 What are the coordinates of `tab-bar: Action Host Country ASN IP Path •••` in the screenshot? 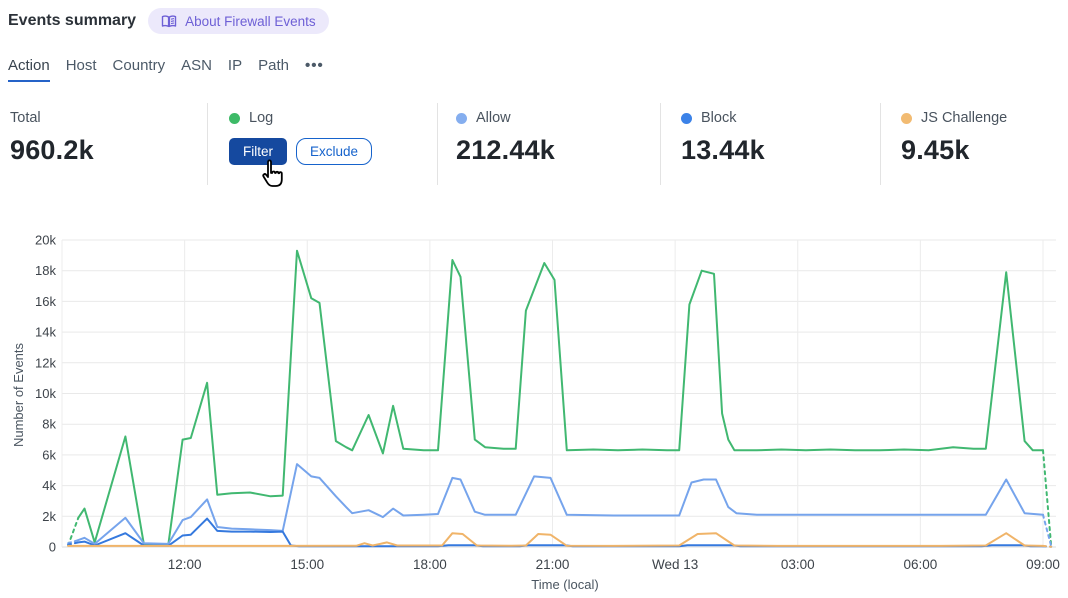 It's located at (166, 69).